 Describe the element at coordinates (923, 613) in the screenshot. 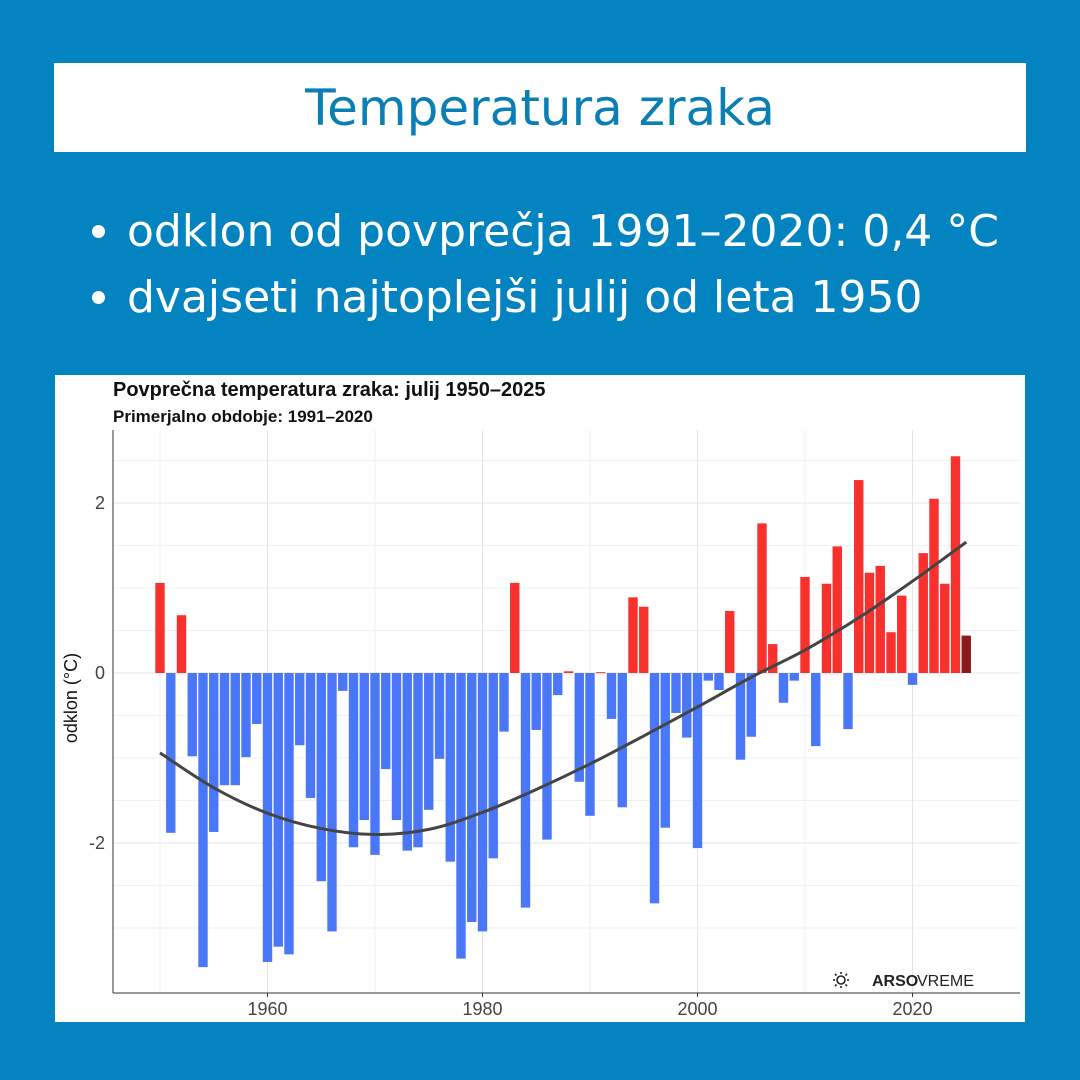

I see `bar-2021` at that location.